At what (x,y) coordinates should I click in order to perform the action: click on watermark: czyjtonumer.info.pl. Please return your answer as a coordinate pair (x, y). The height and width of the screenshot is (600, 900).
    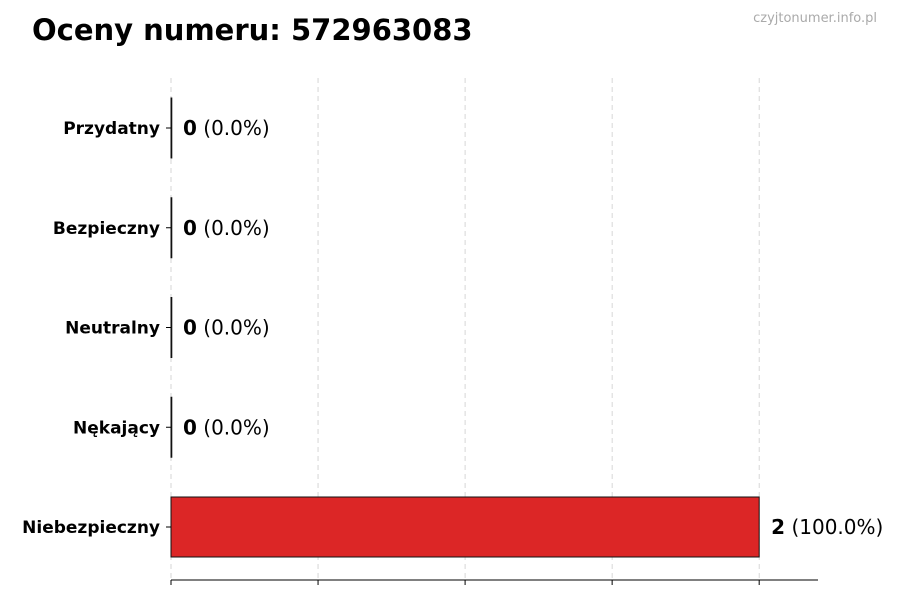
    Looking at the image, I should click on (815, 18).